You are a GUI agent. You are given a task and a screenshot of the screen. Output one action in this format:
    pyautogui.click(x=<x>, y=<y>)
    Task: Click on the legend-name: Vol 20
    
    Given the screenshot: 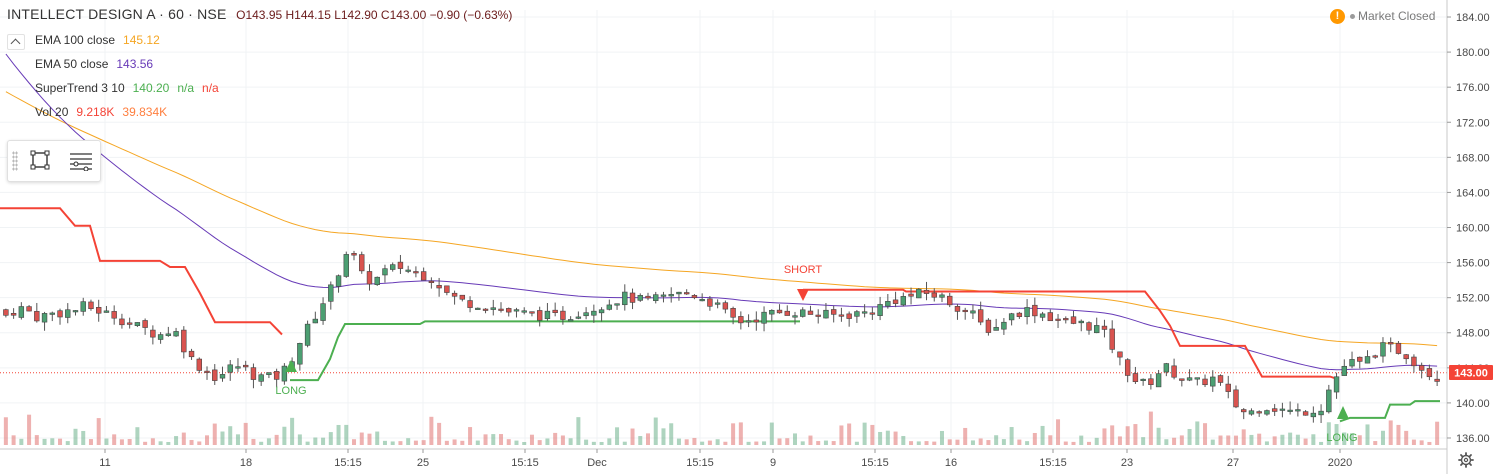 What is the action you would take?
    pyautogui.click(x=52, y=112)
    